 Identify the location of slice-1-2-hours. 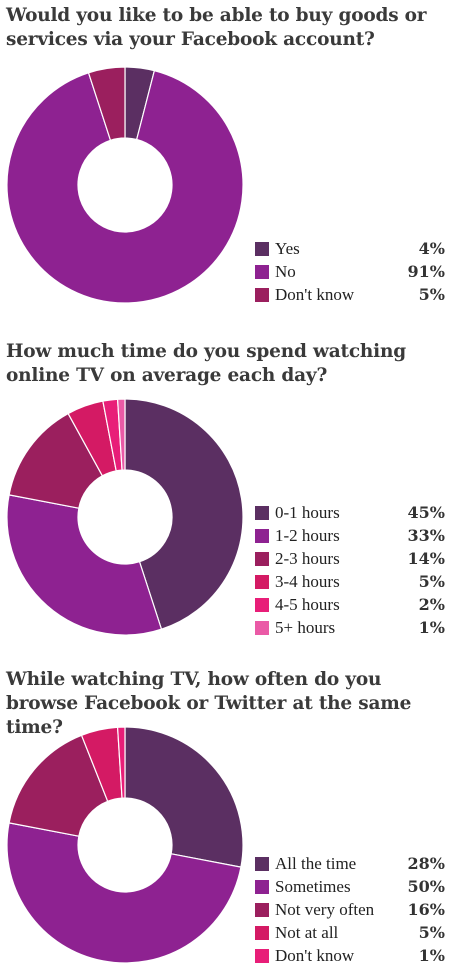
(84, 565).